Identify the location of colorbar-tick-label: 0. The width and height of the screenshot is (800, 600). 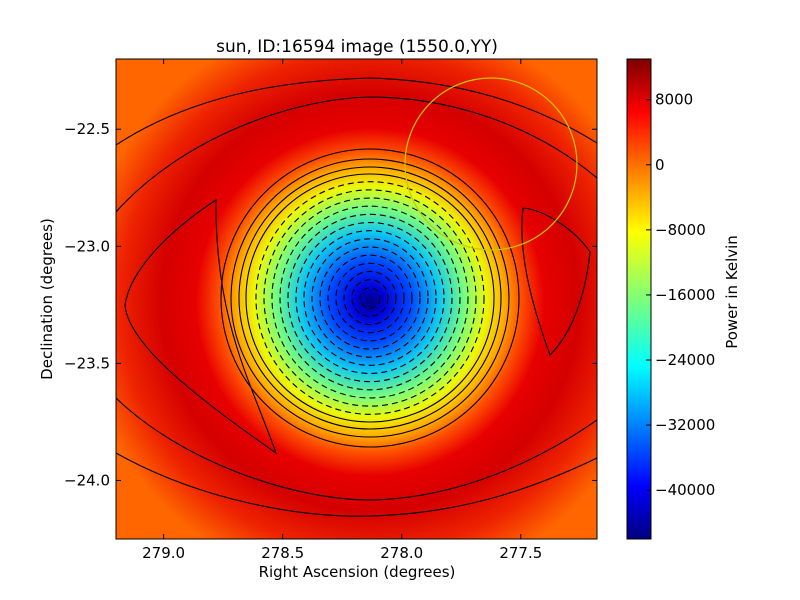
(660, 165).